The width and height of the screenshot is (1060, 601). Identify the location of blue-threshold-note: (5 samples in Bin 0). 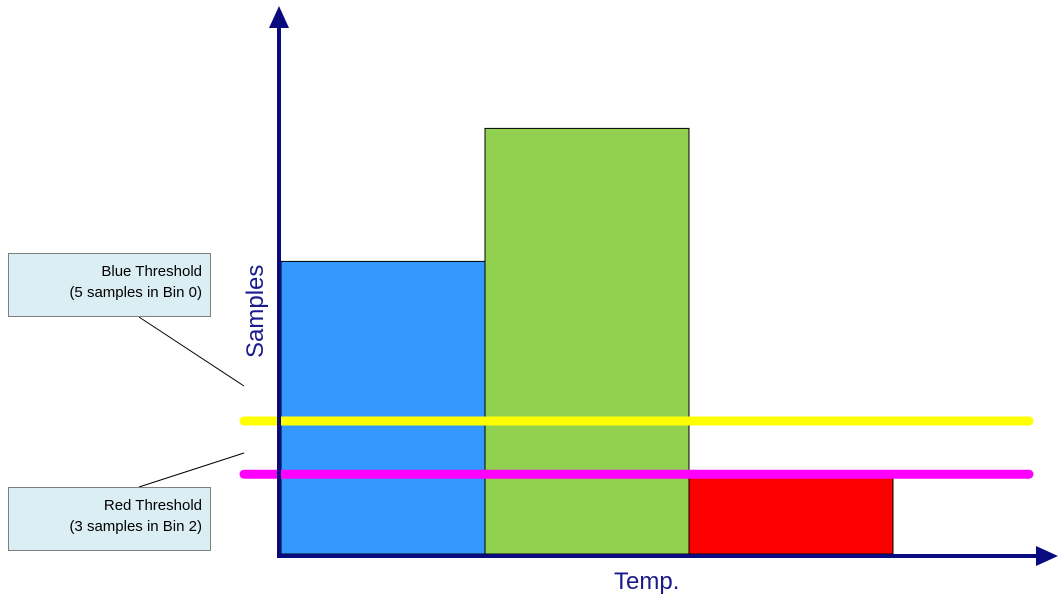
(135, 292).